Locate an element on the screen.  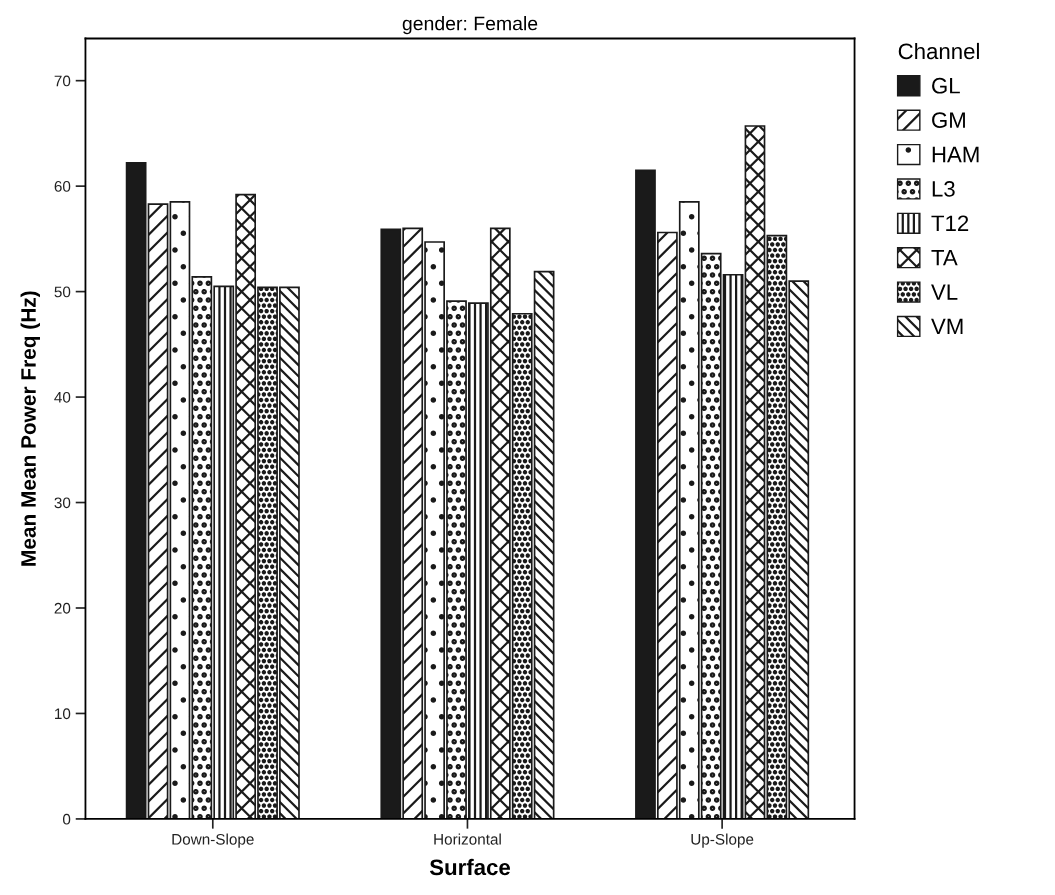
x-tick-label: Up-Slope is located at coordinates (722, 840).